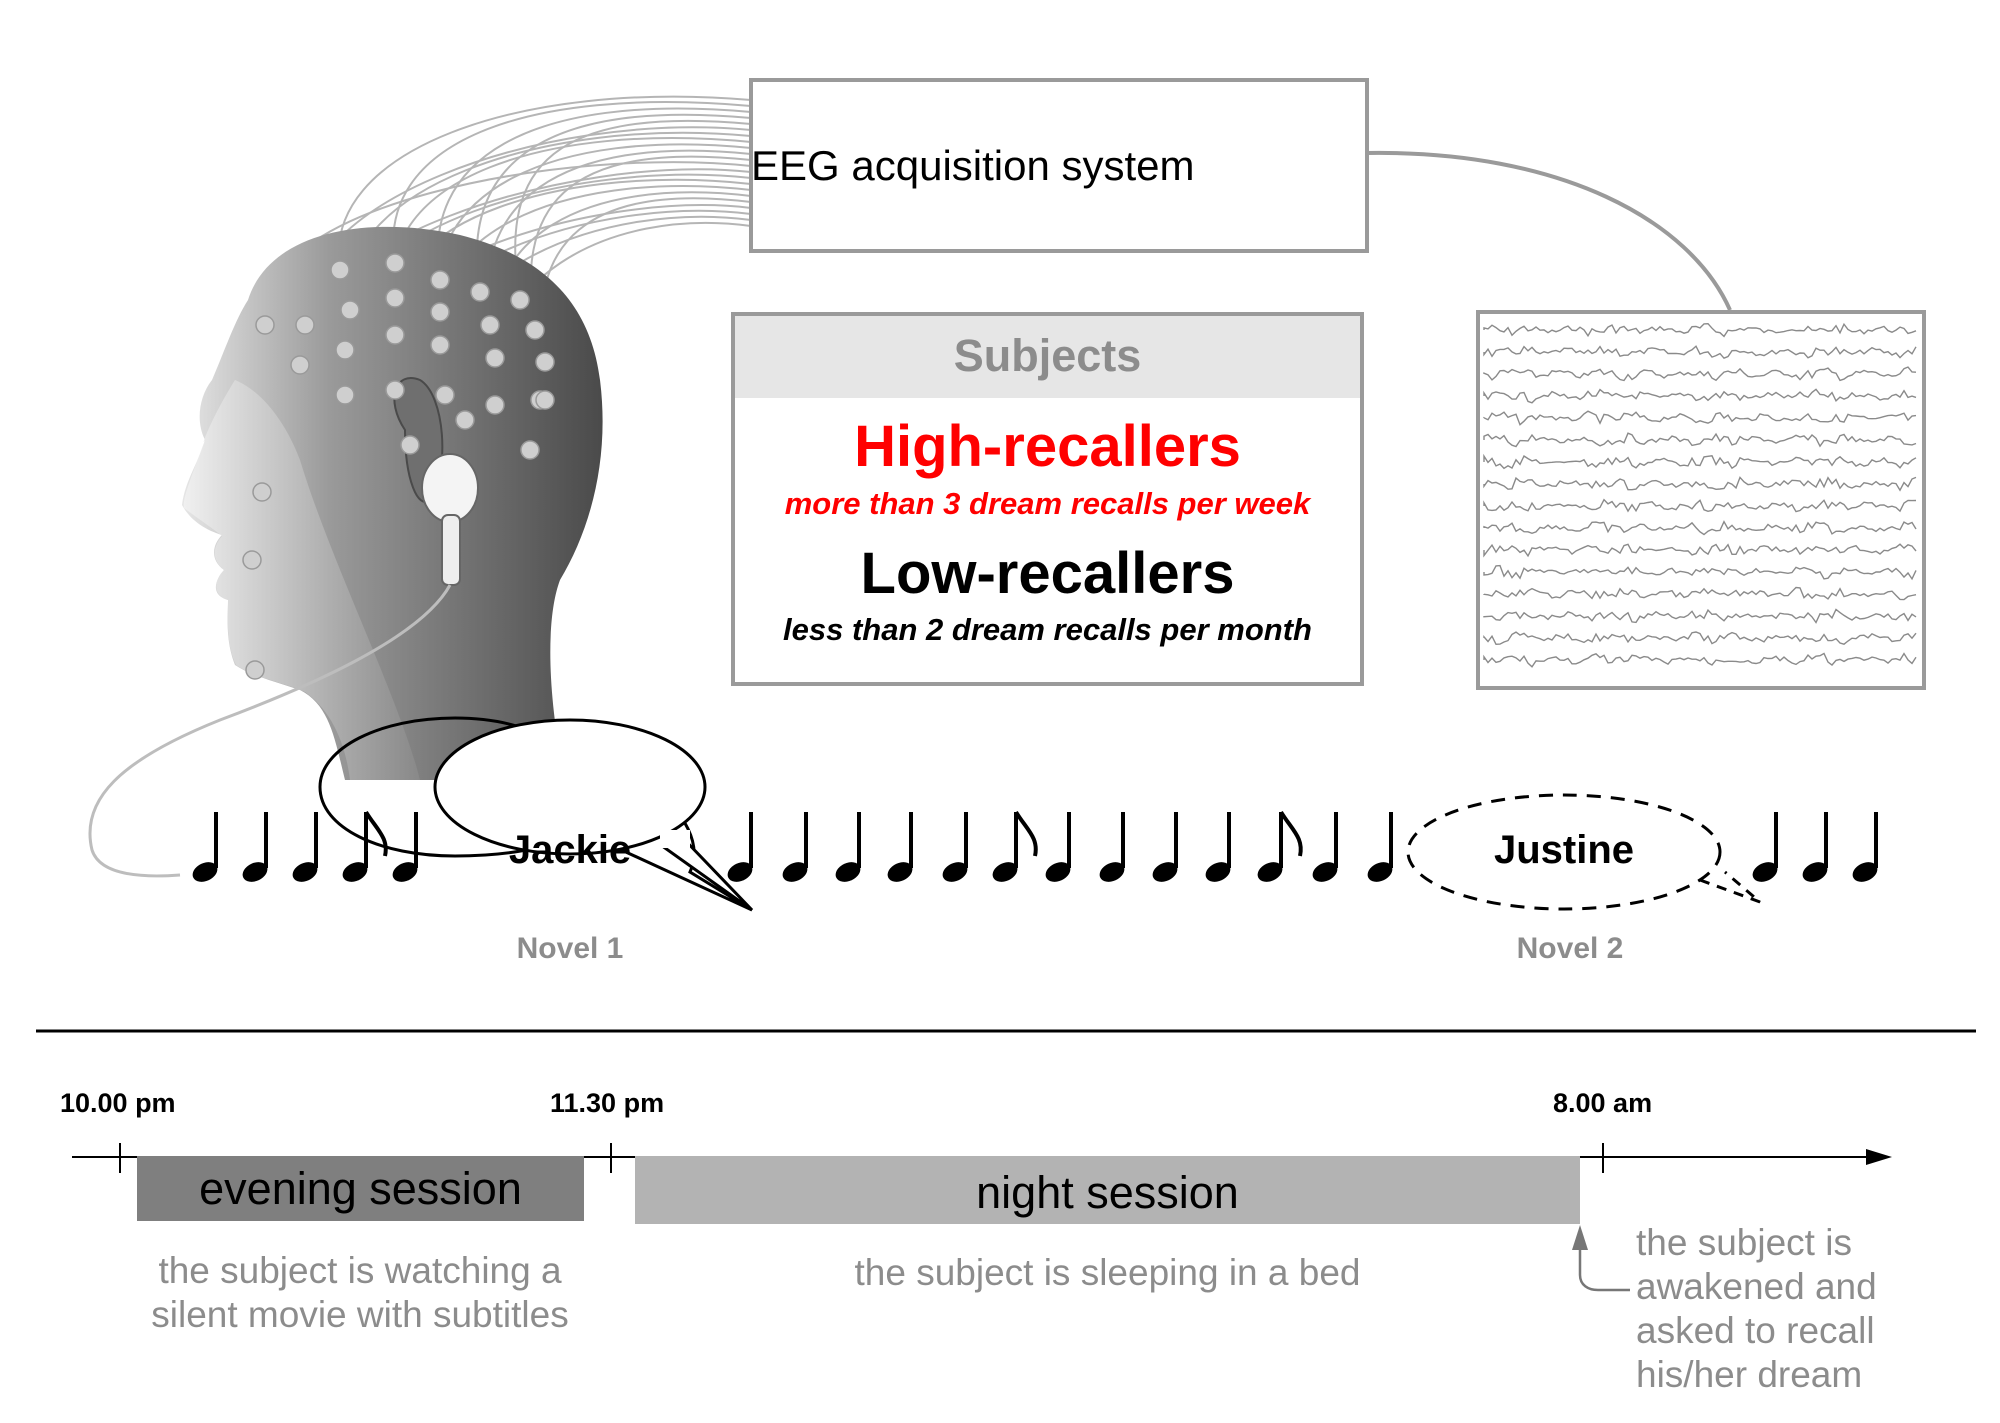 The image size is (2000, 1423). Describe the element at coordinates (1700, 495) in the screenshot. I see `eeg-trace-icon` at that location.